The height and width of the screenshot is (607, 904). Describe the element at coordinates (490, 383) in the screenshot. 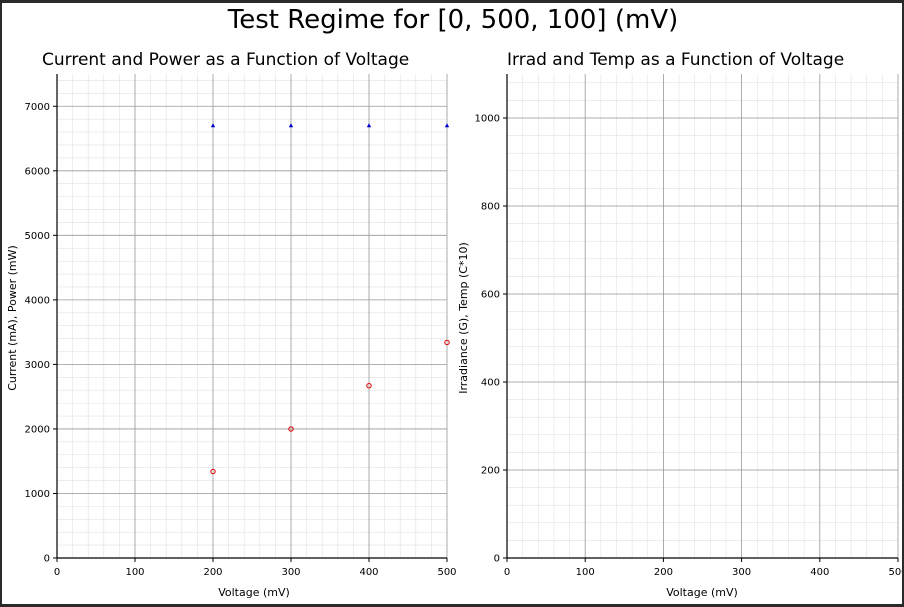

I see `y-tick-label: 400` at that location.